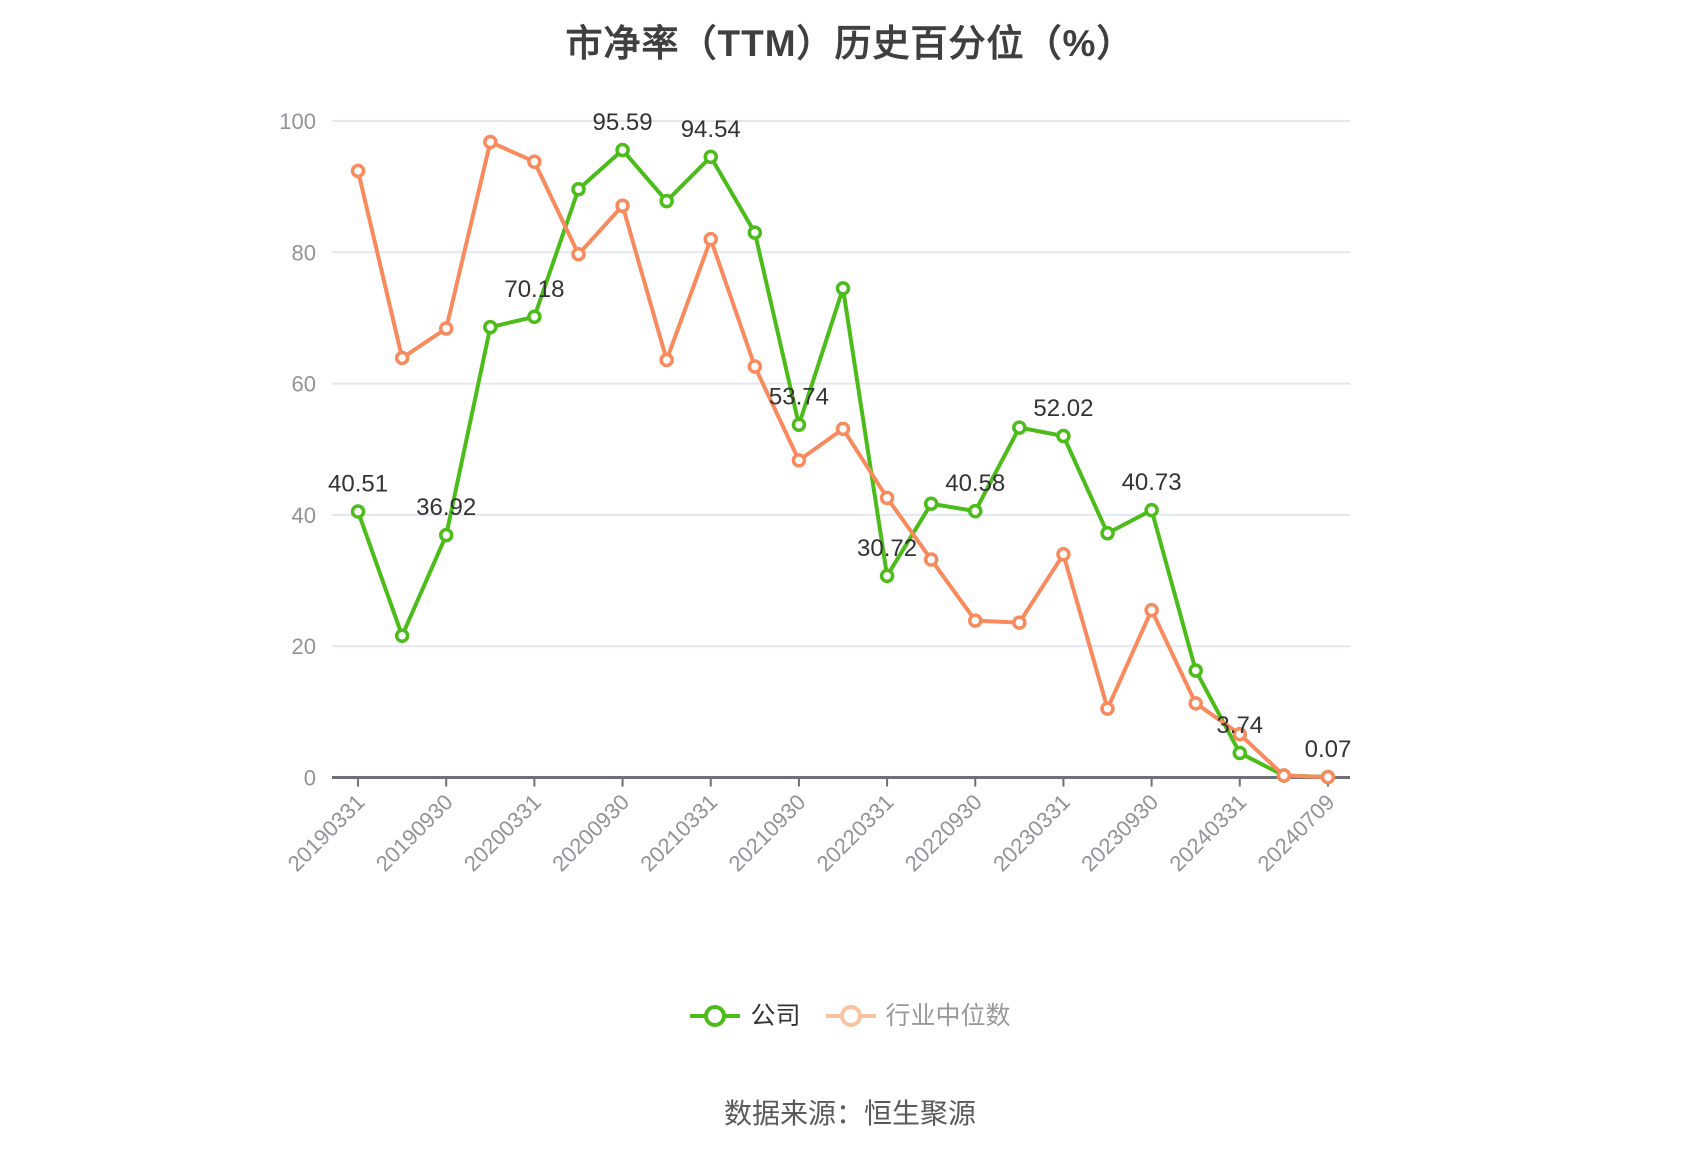 The width and height of the screenshot is (1700, 1150). What do you see at coordinates (304, 252) in the screenshot?
I see `y-axis-label: 80` at bounding box center [304, 252].